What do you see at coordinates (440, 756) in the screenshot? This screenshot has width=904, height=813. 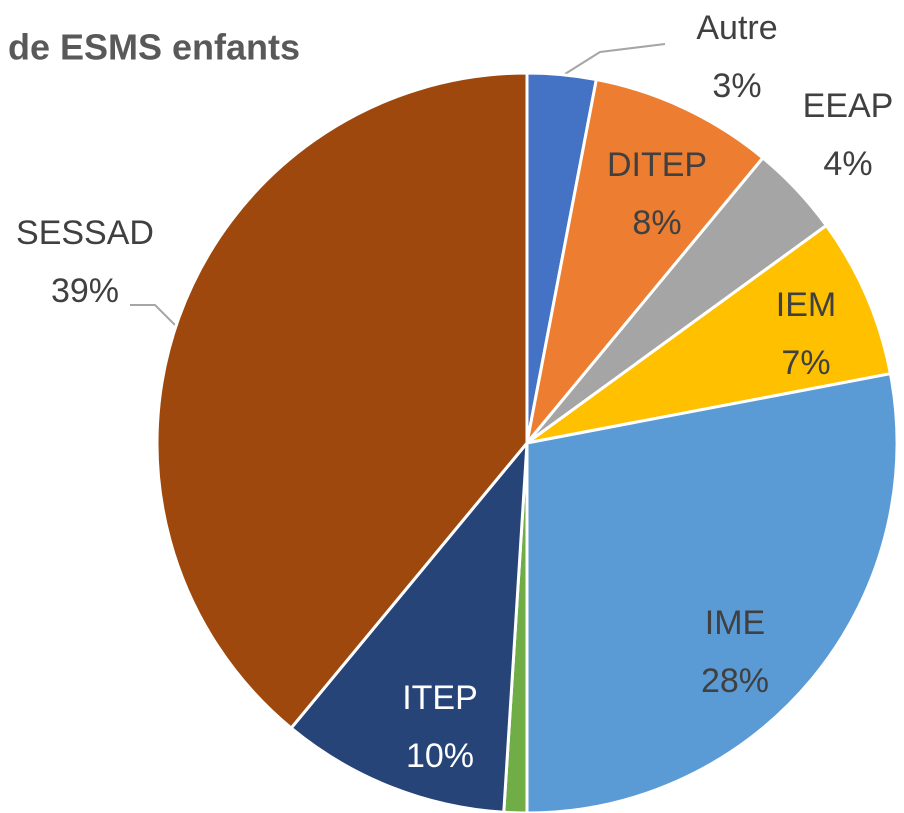 I see `value-label: 10%` at bounding box center [440, 756].